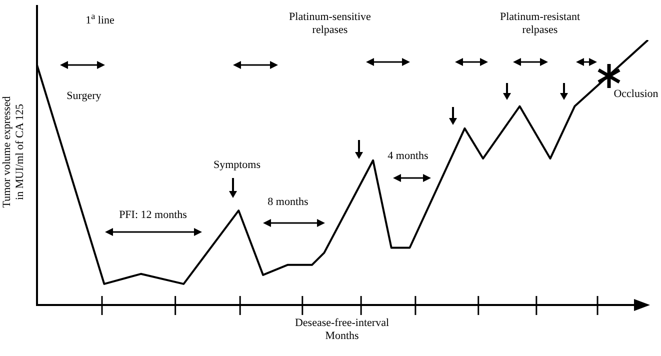  I want to click on annotation: Symptoms, so click(237, 165).